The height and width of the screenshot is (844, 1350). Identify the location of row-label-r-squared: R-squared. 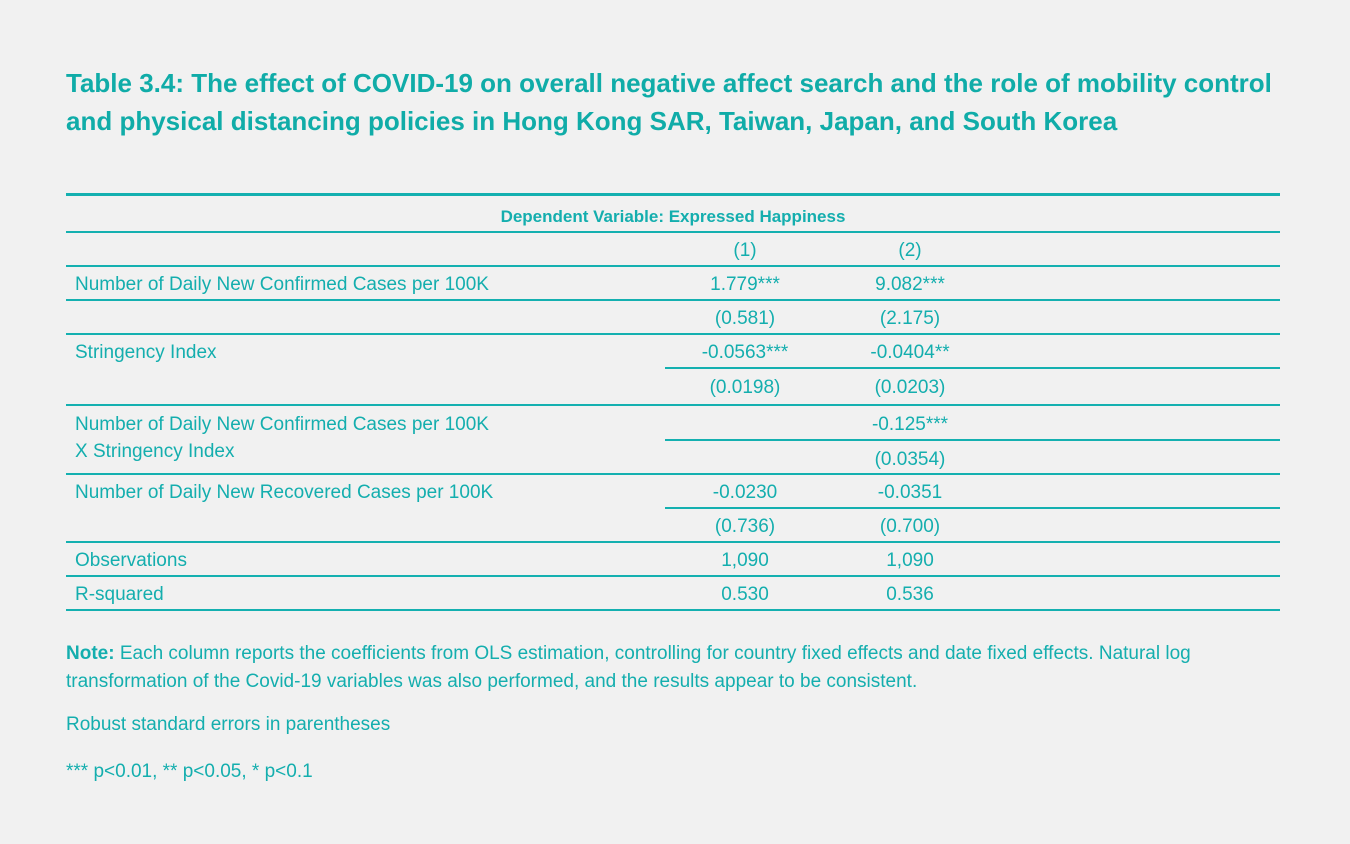
(119, 594).